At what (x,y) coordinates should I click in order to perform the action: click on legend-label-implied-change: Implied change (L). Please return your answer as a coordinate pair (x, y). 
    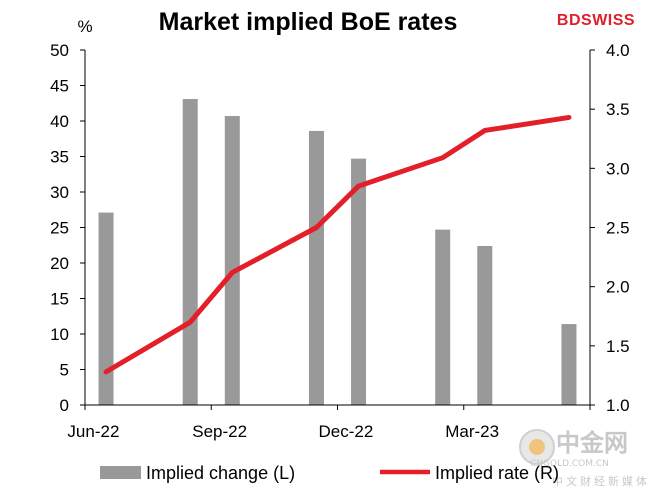
    Looking at the image, I should click on (220, 473).